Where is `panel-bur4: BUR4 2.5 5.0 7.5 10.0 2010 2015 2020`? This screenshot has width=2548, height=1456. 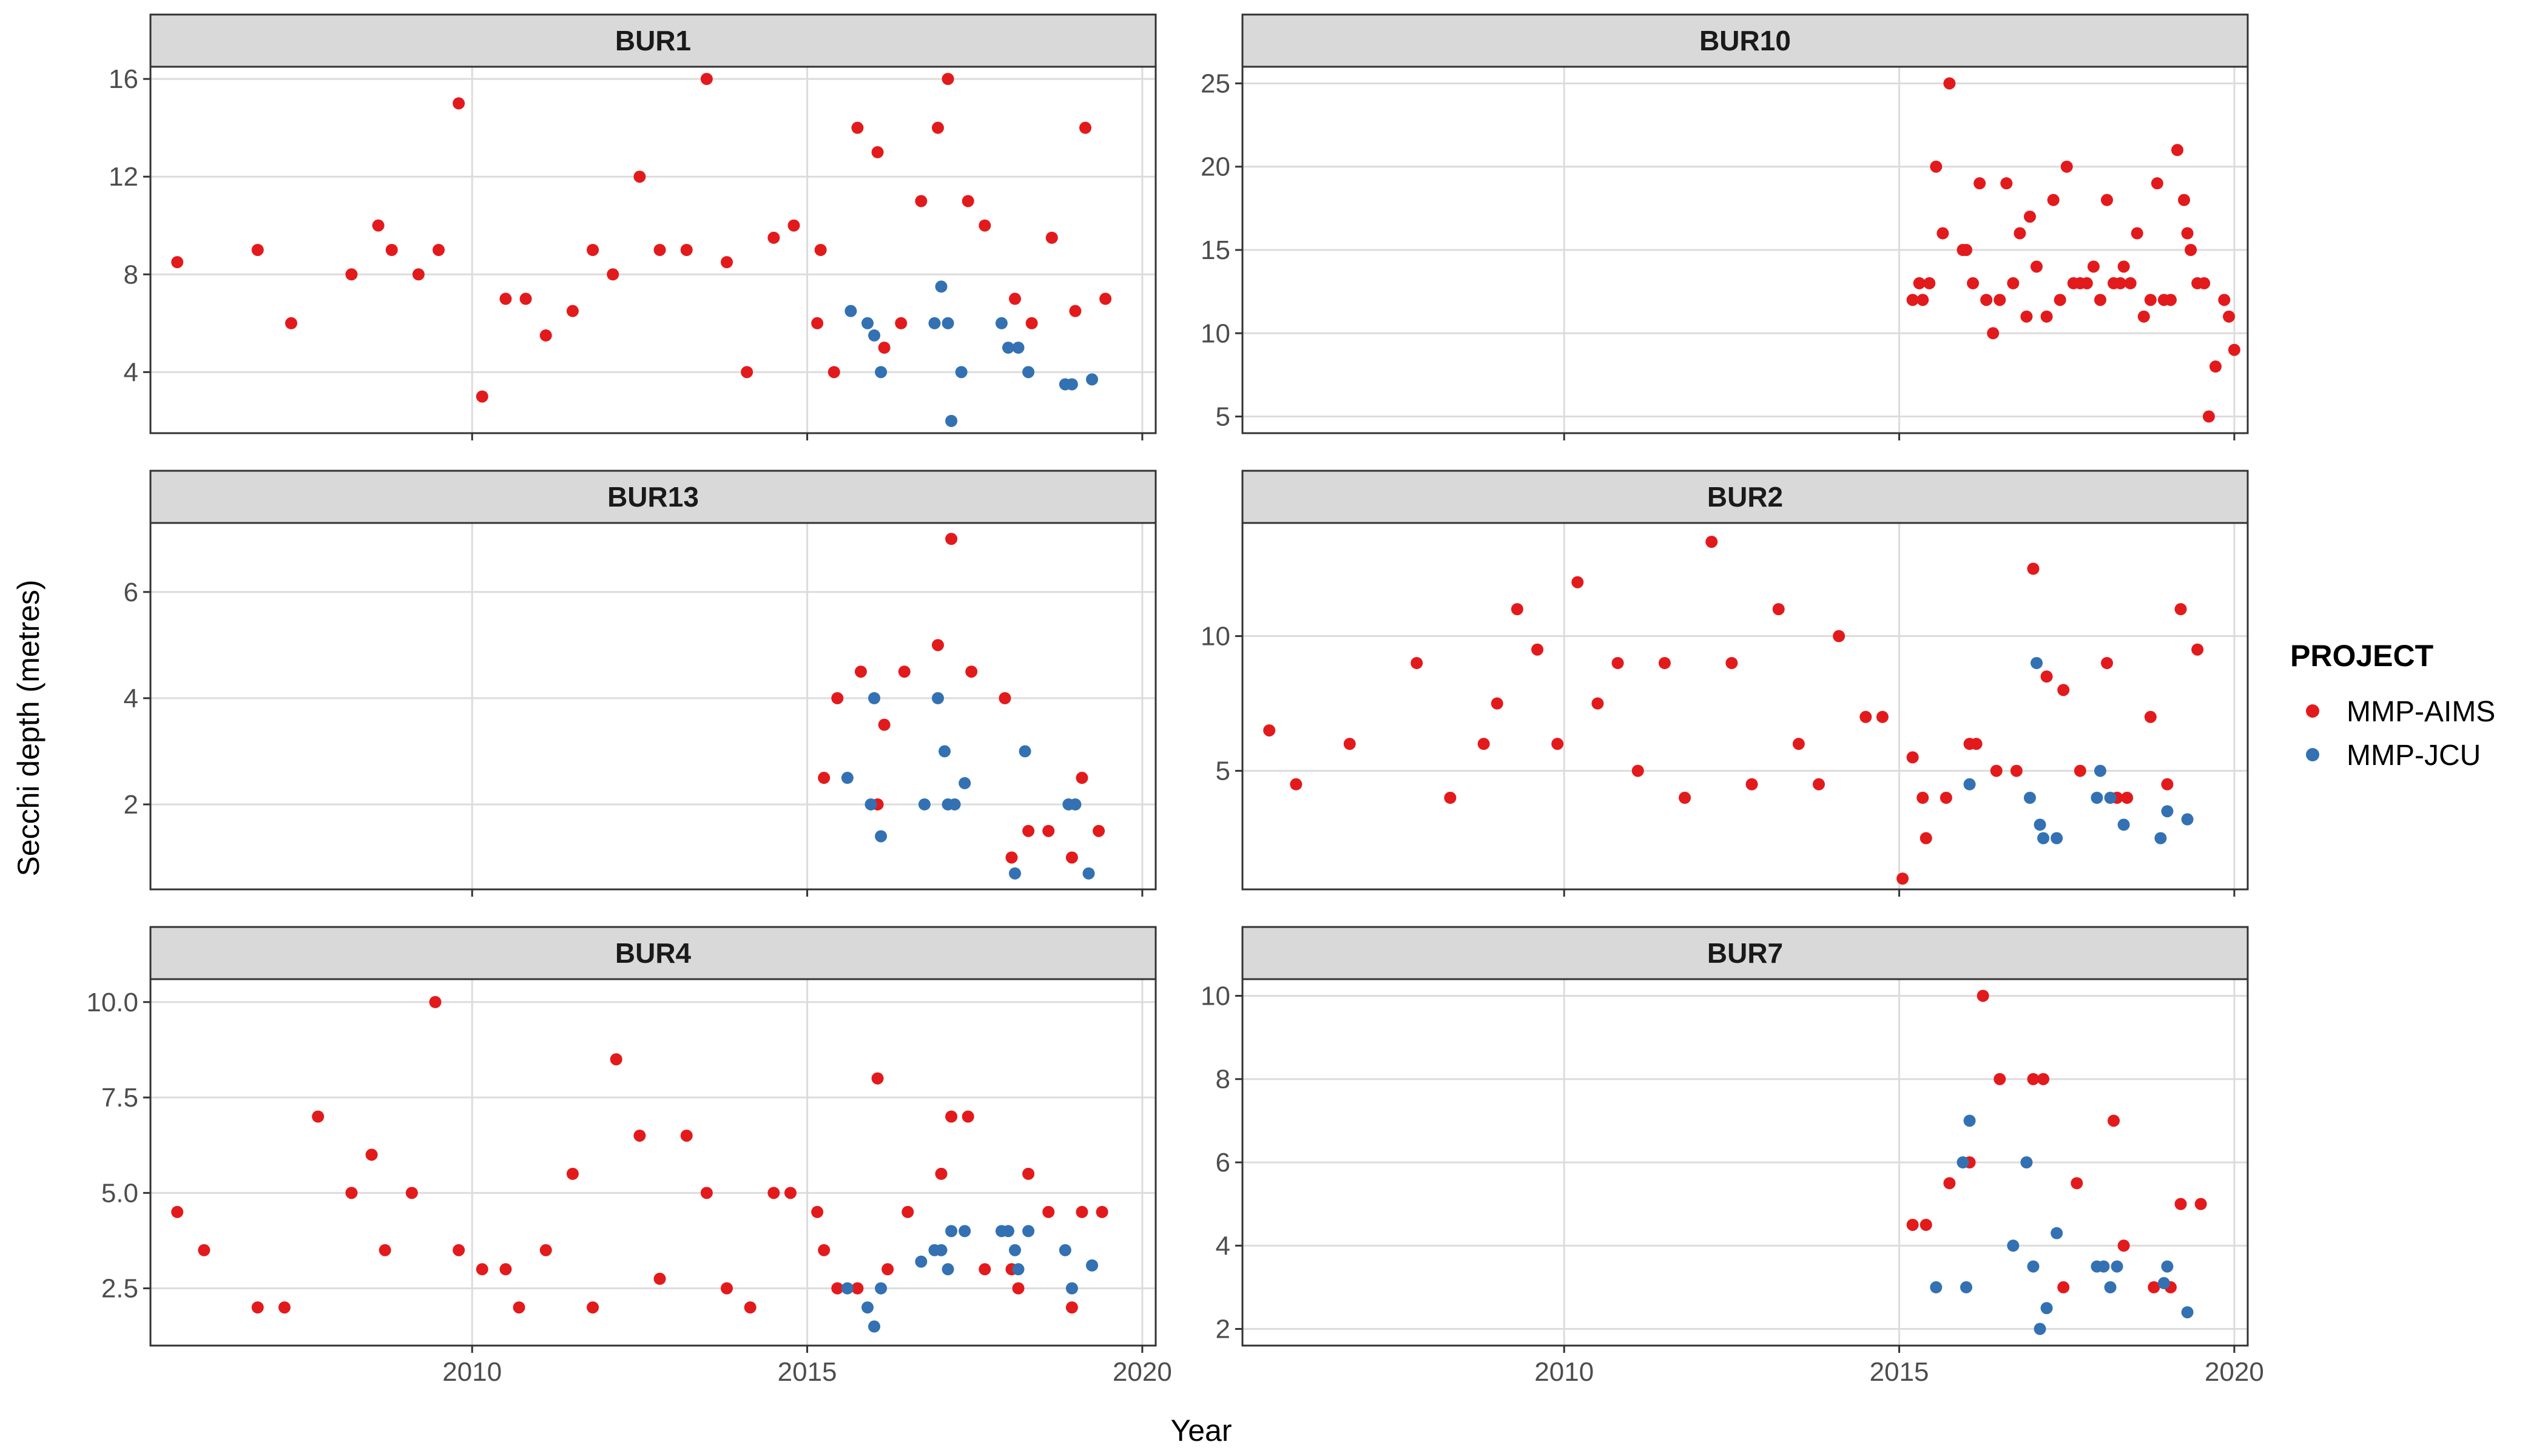
panel-bur4: BUR4 2.5 5.0 7.5 10.0 2010 2015 2020 is located at coordinates (629, 1156).